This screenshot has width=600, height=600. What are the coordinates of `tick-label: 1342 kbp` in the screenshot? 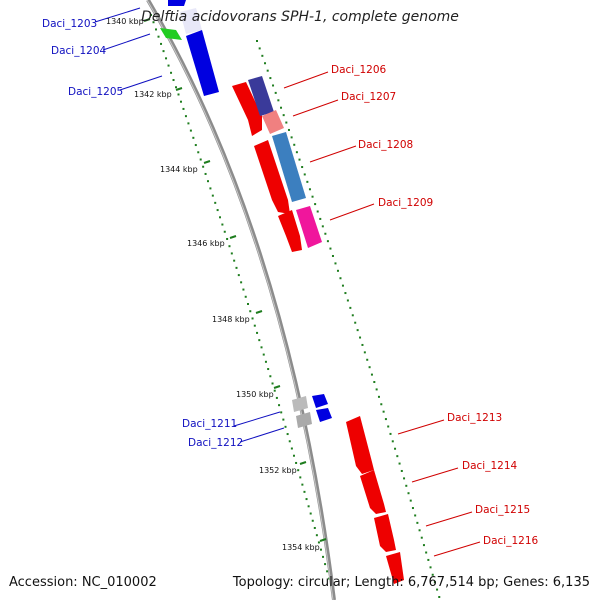 It's located at (153, 94).